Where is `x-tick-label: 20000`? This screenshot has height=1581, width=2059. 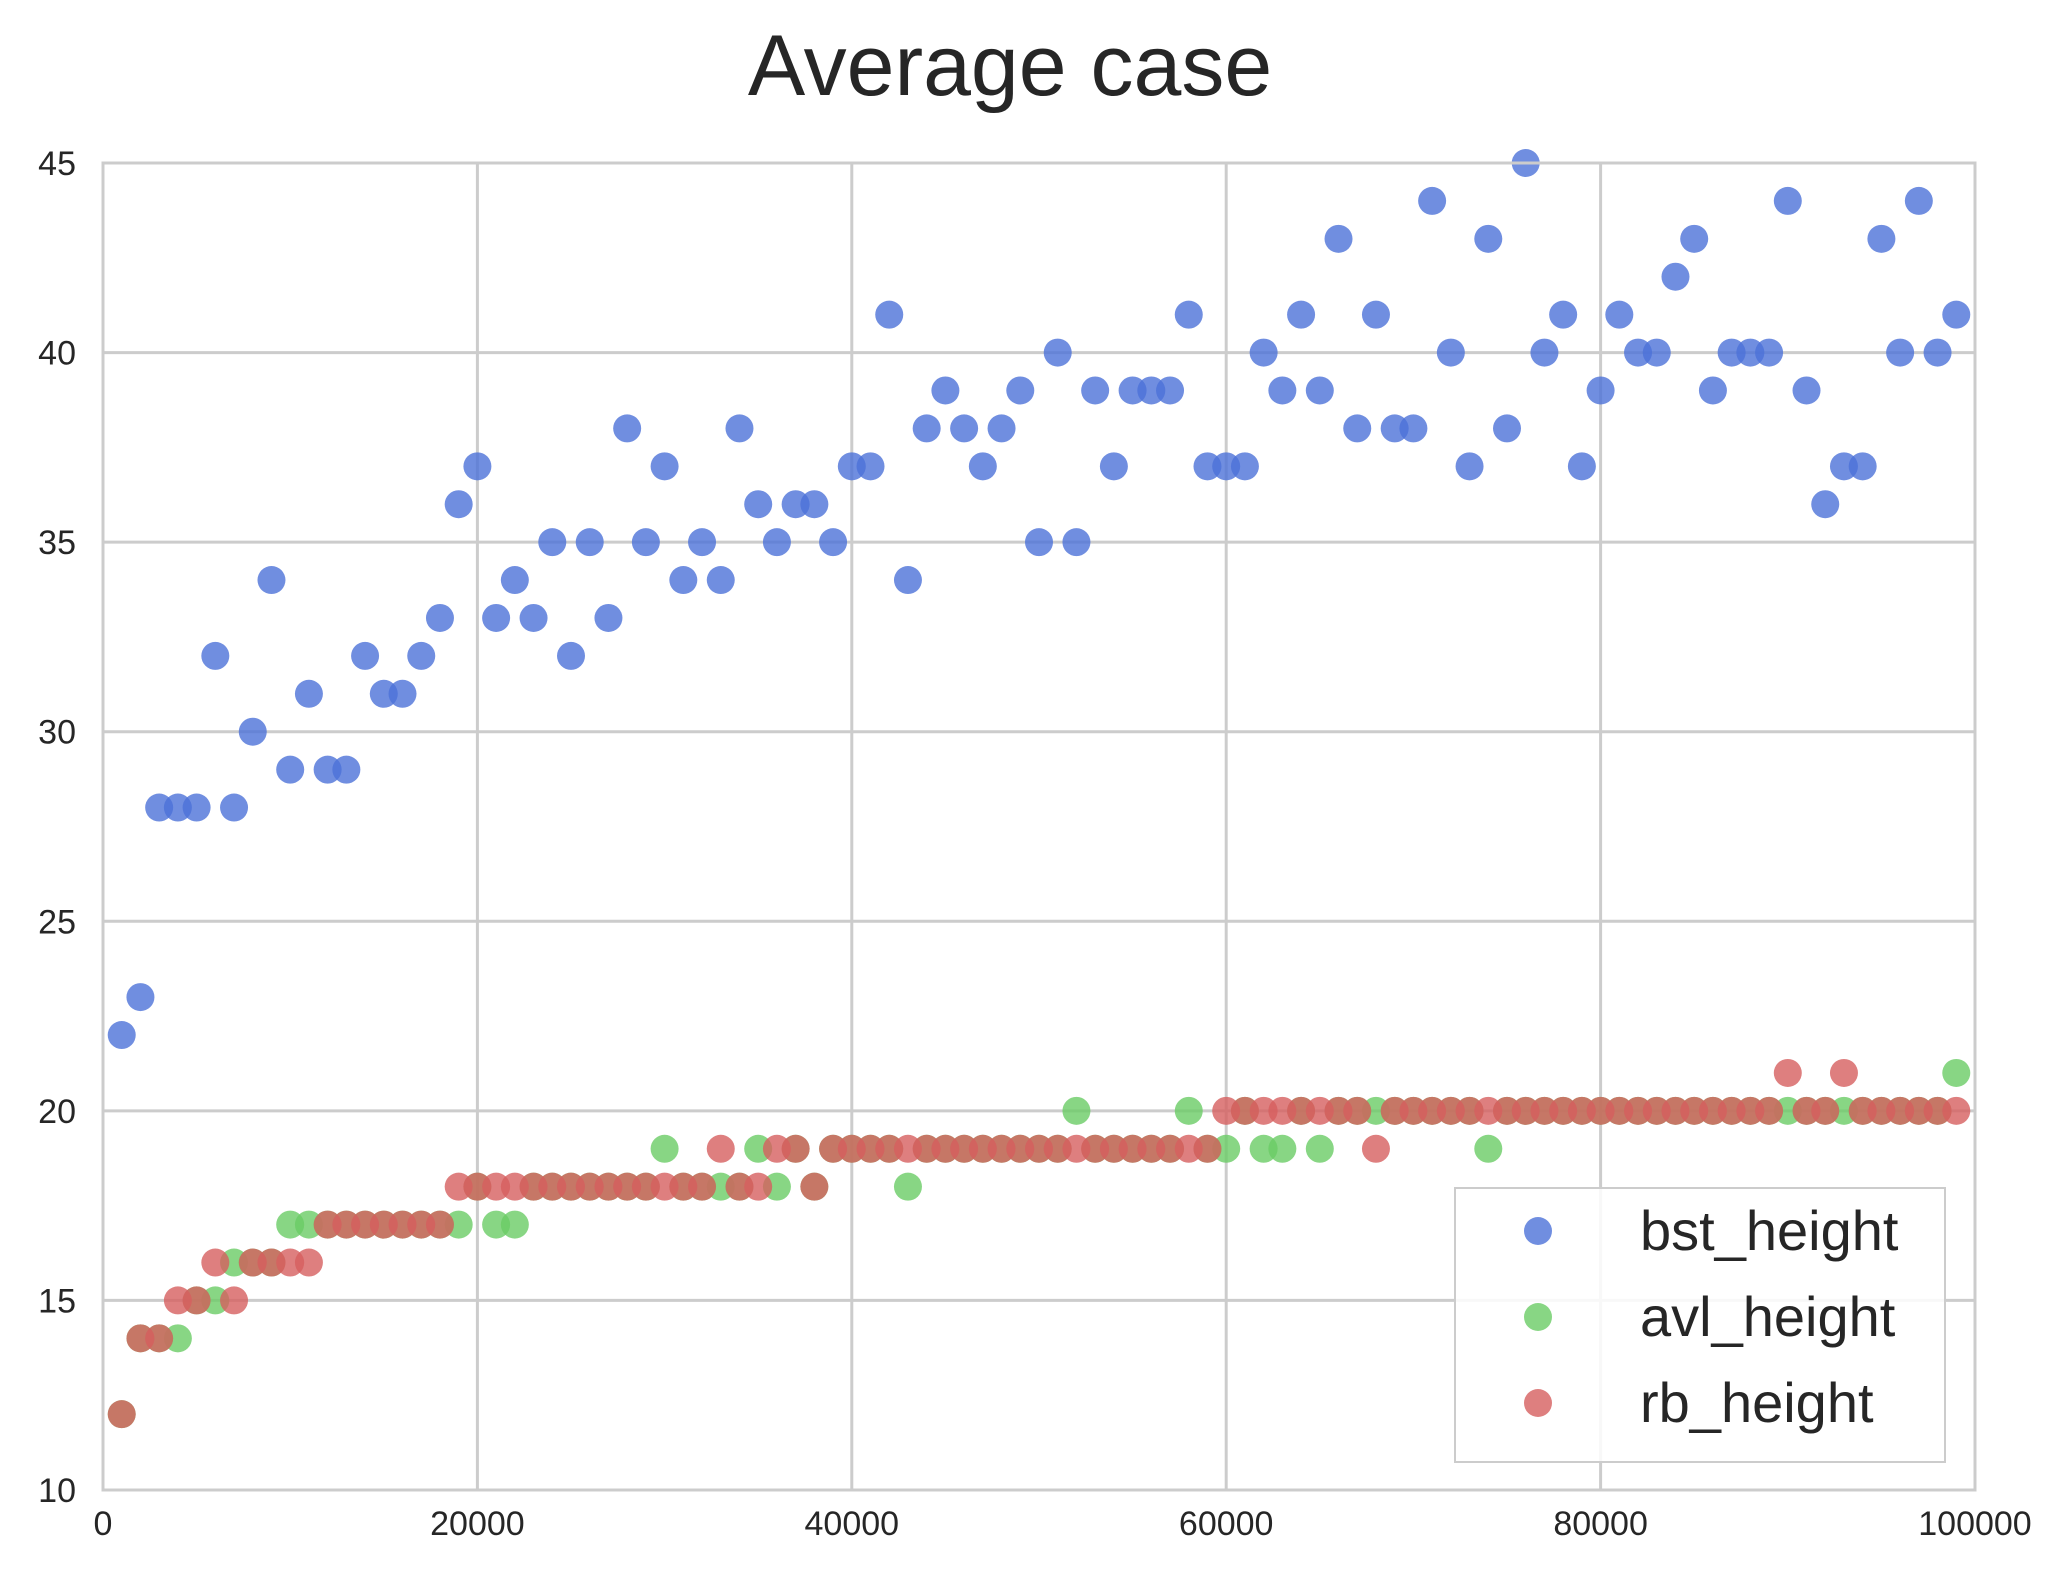
x-tick-label: 20000 is located at coordinates (477, 1524).